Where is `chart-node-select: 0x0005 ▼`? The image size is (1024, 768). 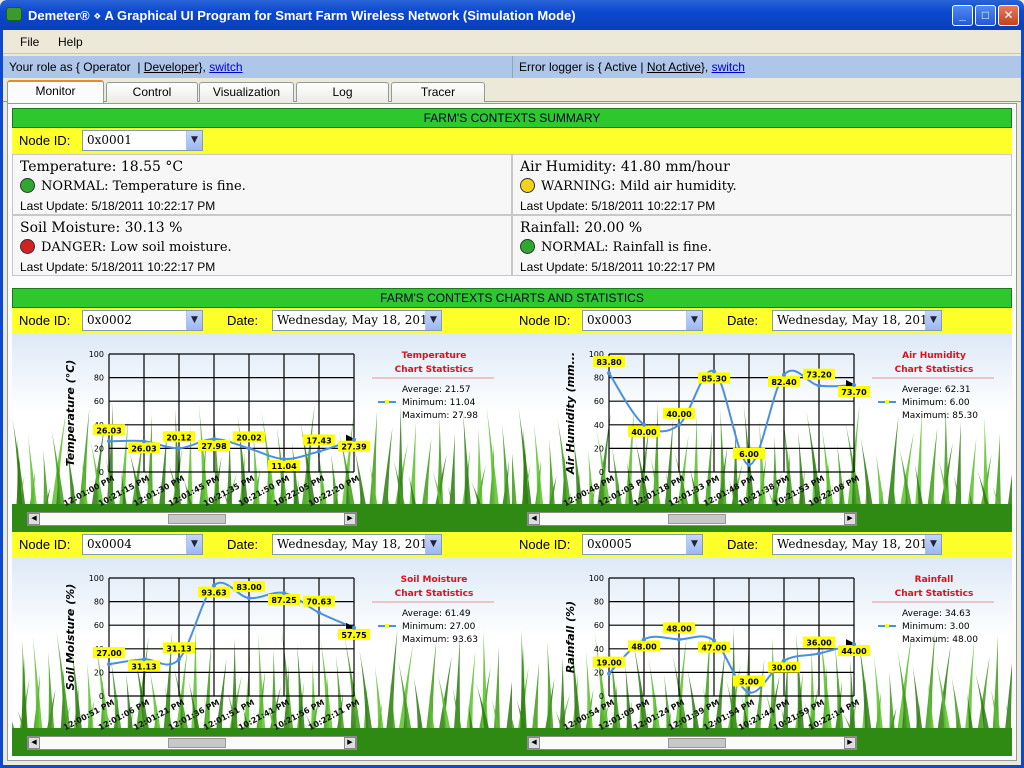 chart-node-select: 0x0005 ▼ is located at coordinates (642, 544).